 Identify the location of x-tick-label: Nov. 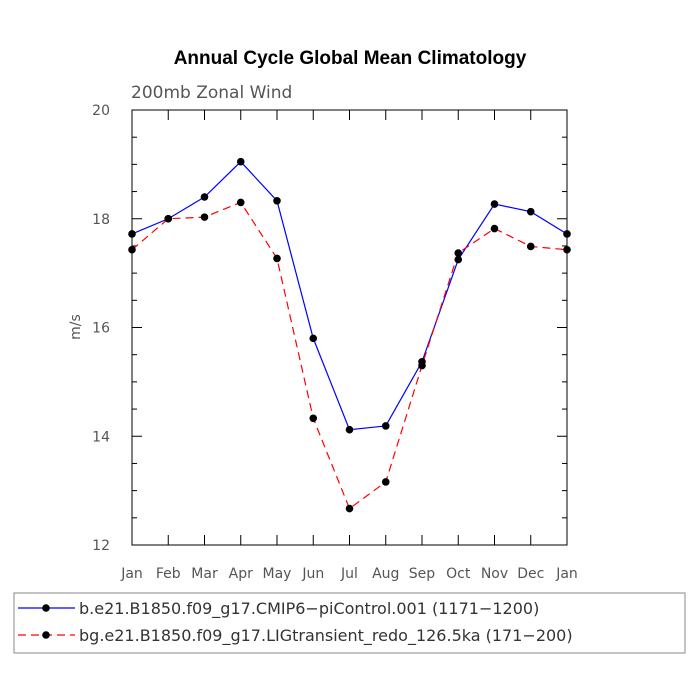
(494, 574).